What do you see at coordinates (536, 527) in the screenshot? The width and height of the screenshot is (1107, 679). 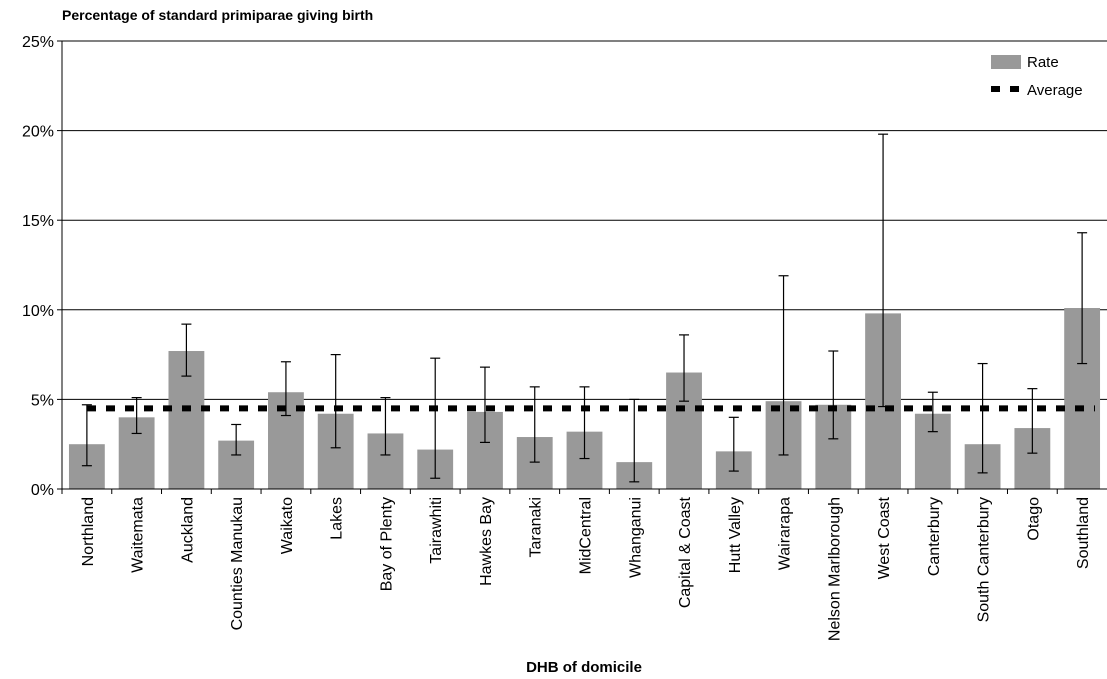 I see `x-tick-label: Taranaki` at bounding box center [536, 527].